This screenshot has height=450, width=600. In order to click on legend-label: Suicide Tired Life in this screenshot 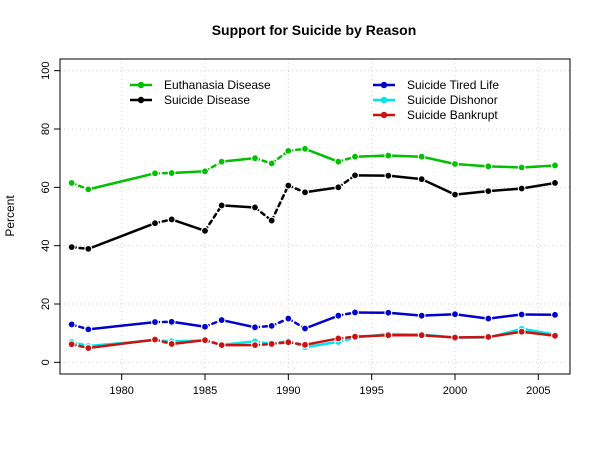, I will do `click(453, 85)`.